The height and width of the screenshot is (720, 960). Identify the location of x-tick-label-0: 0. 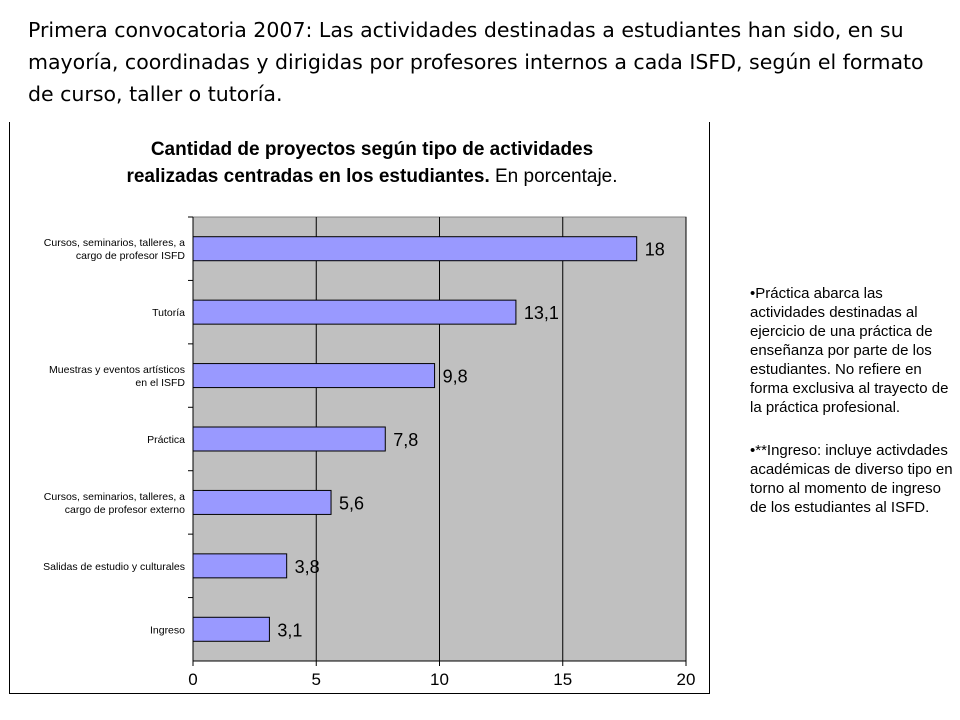
(192, 679).